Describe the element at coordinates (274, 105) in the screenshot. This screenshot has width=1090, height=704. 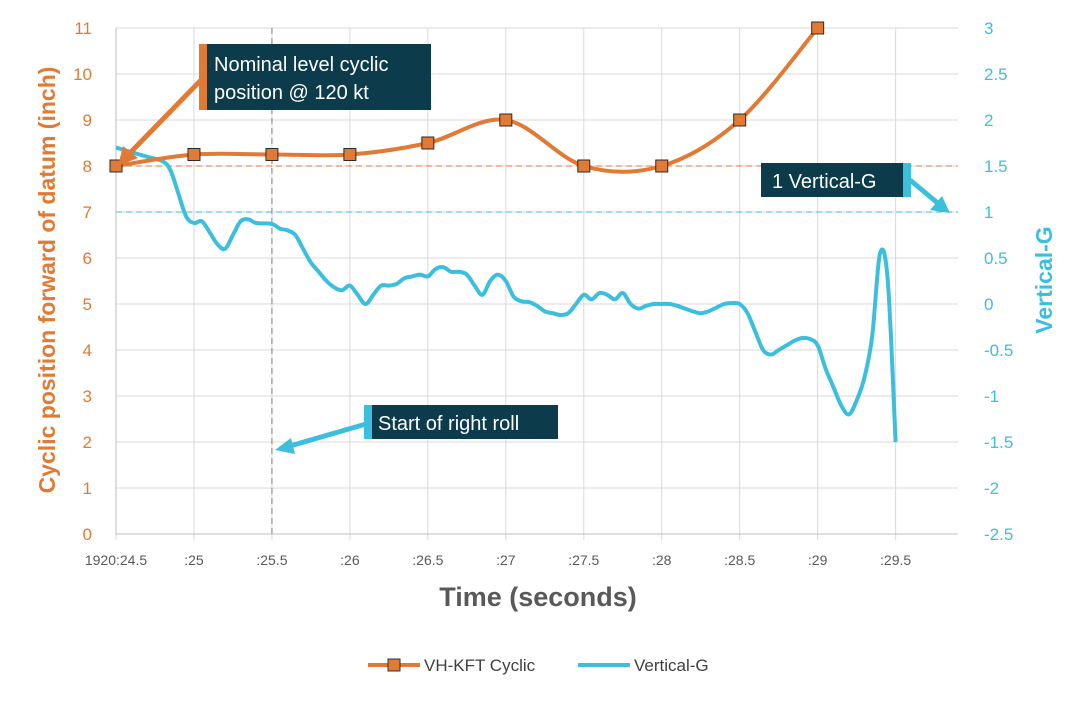
I see `callout-nominal-cyclic: Nominal level cyclic position @ 120 kt` at that location.